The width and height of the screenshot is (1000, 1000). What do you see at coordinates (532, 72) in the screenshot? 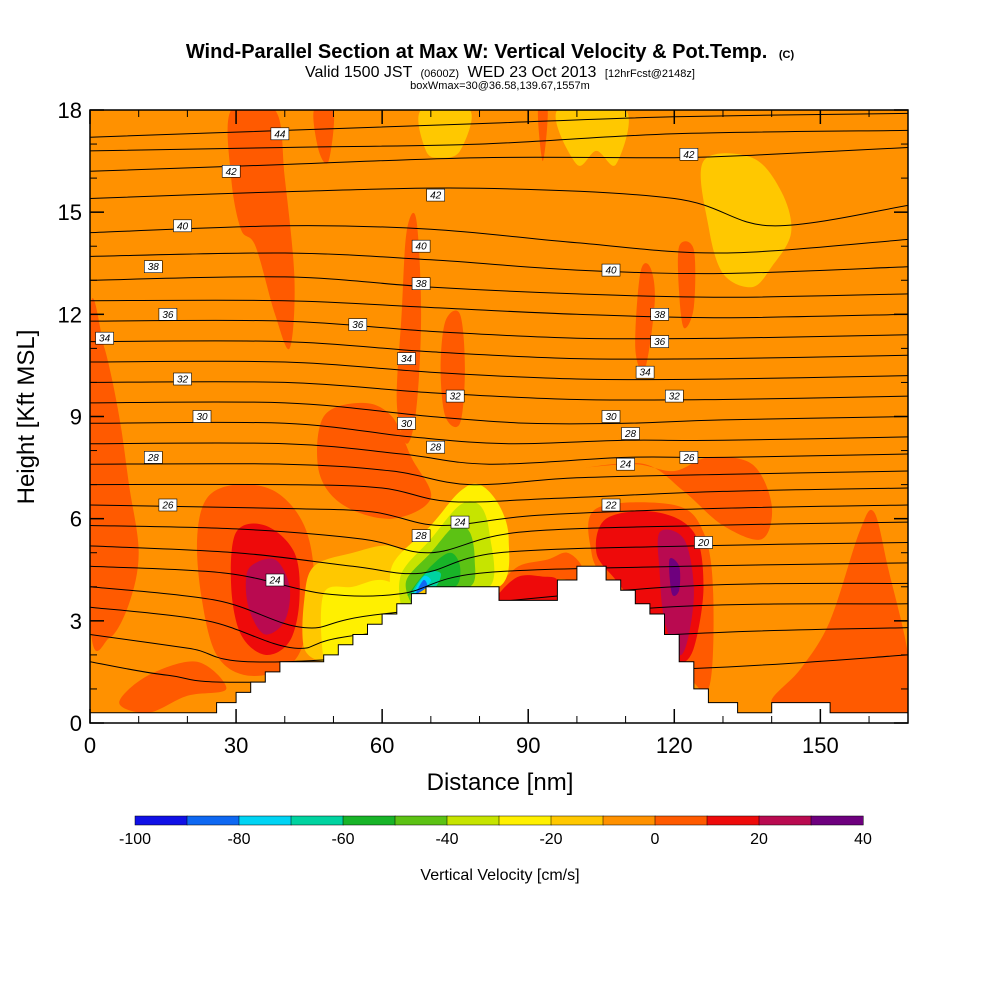
I see `subtitle-date: WED 23 Oct 2013` at bounding box center [532, 72].